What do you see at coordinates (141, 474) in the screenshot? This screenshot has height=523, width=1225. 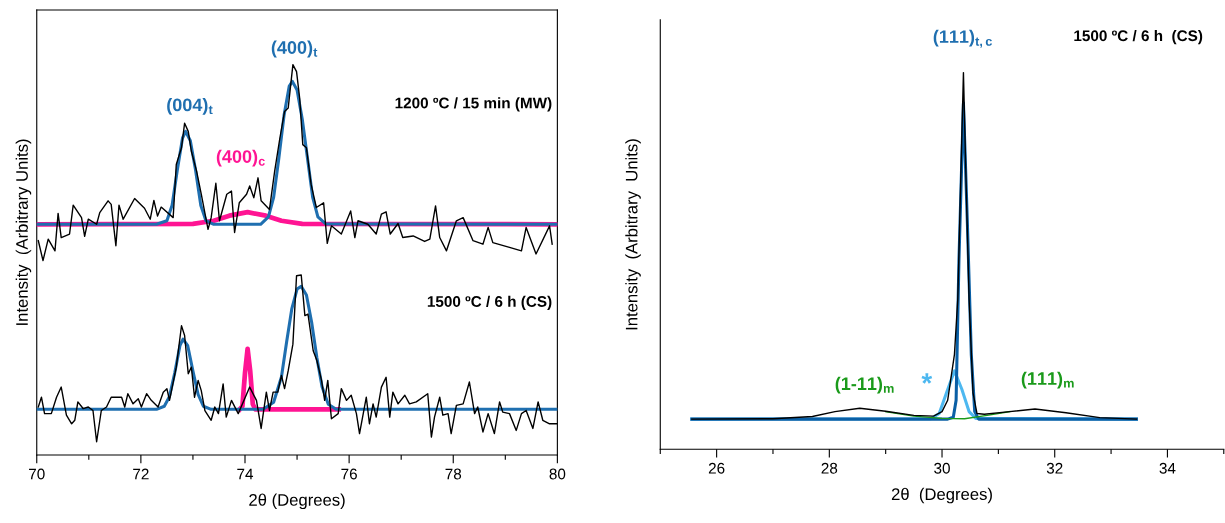 I see `x-tick-label: 72` at bounding box center [141, 474].